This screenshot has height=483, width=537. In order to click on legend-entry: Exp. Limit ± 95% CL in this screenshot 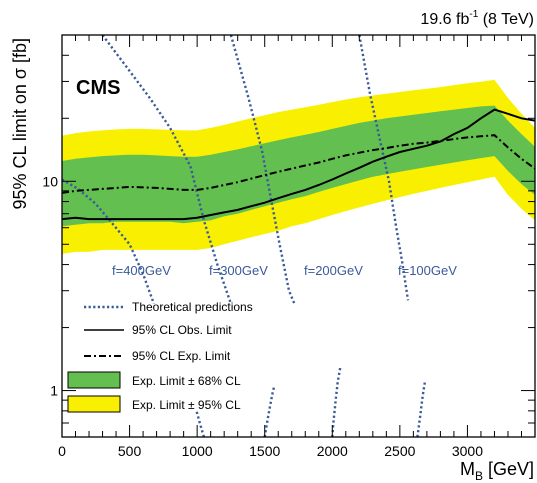, I will do `click(154, 404)`.